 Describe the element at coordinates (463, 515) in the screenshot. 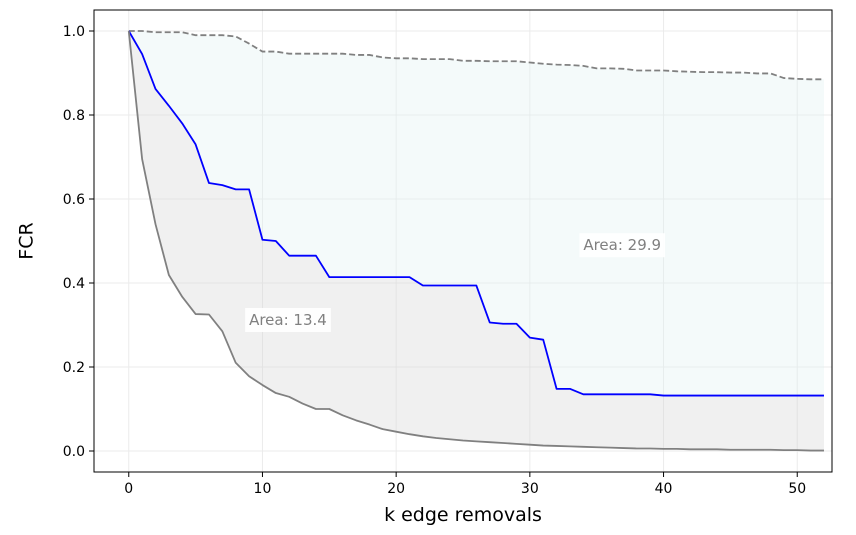

I see `x-axis-label: k edge removals` at that location.